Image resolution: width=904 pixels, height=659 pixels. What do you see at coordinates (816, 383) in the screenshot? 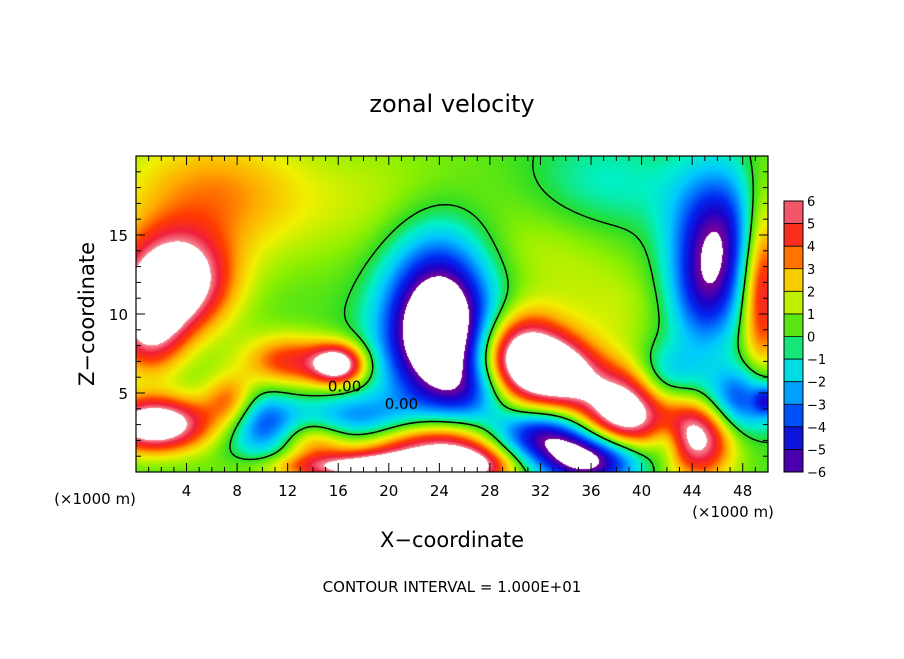
I see `colorbar-tick-label: −2` at bounding box center [816, 383].